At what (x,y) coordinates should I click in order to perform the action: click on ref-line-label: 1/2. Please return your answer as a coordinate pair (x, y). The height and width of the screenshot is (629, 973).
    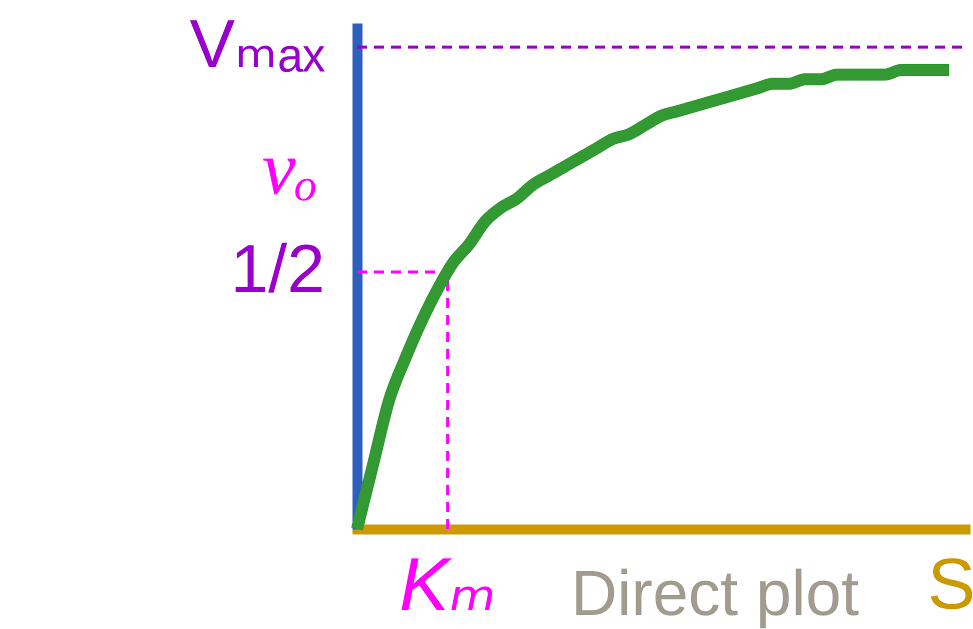
    Looking at the image, I should click on (277, 268).